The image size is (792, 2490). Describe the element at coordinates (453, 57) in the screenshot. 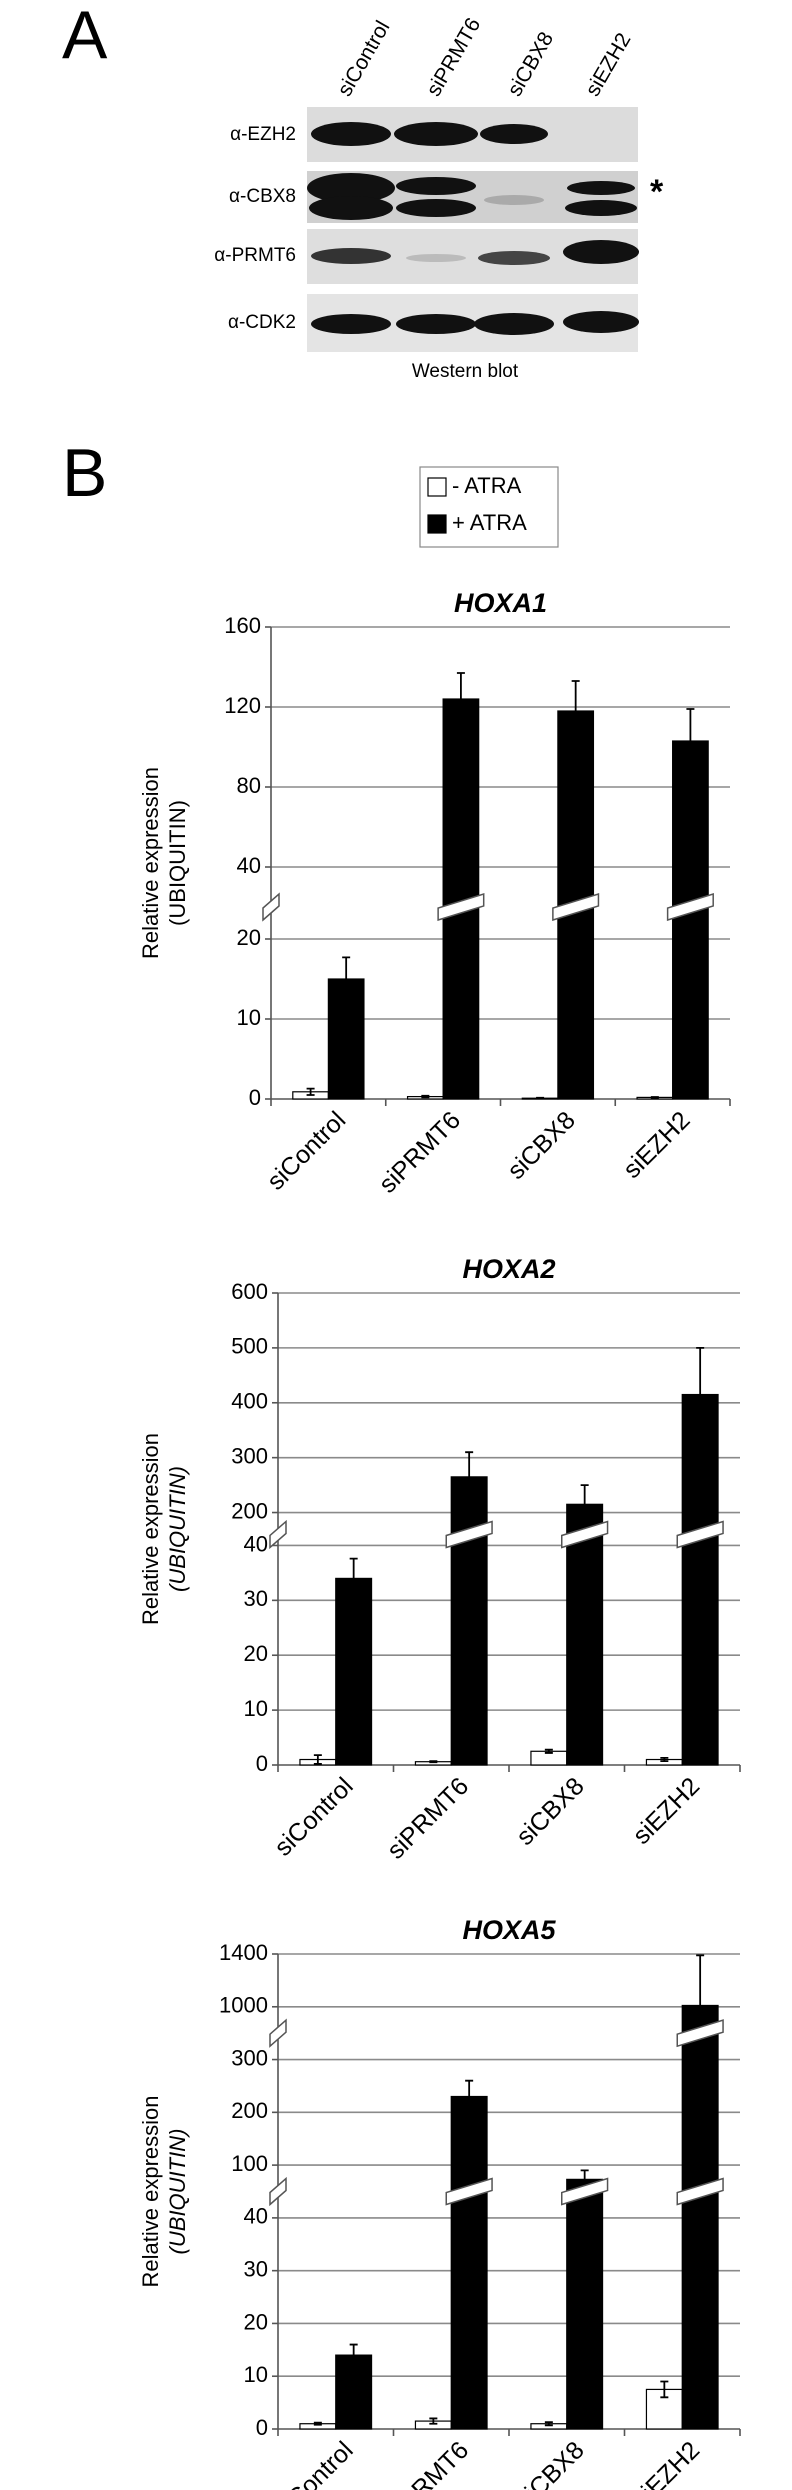

I see `lane-label: siPRMT6` at that location.